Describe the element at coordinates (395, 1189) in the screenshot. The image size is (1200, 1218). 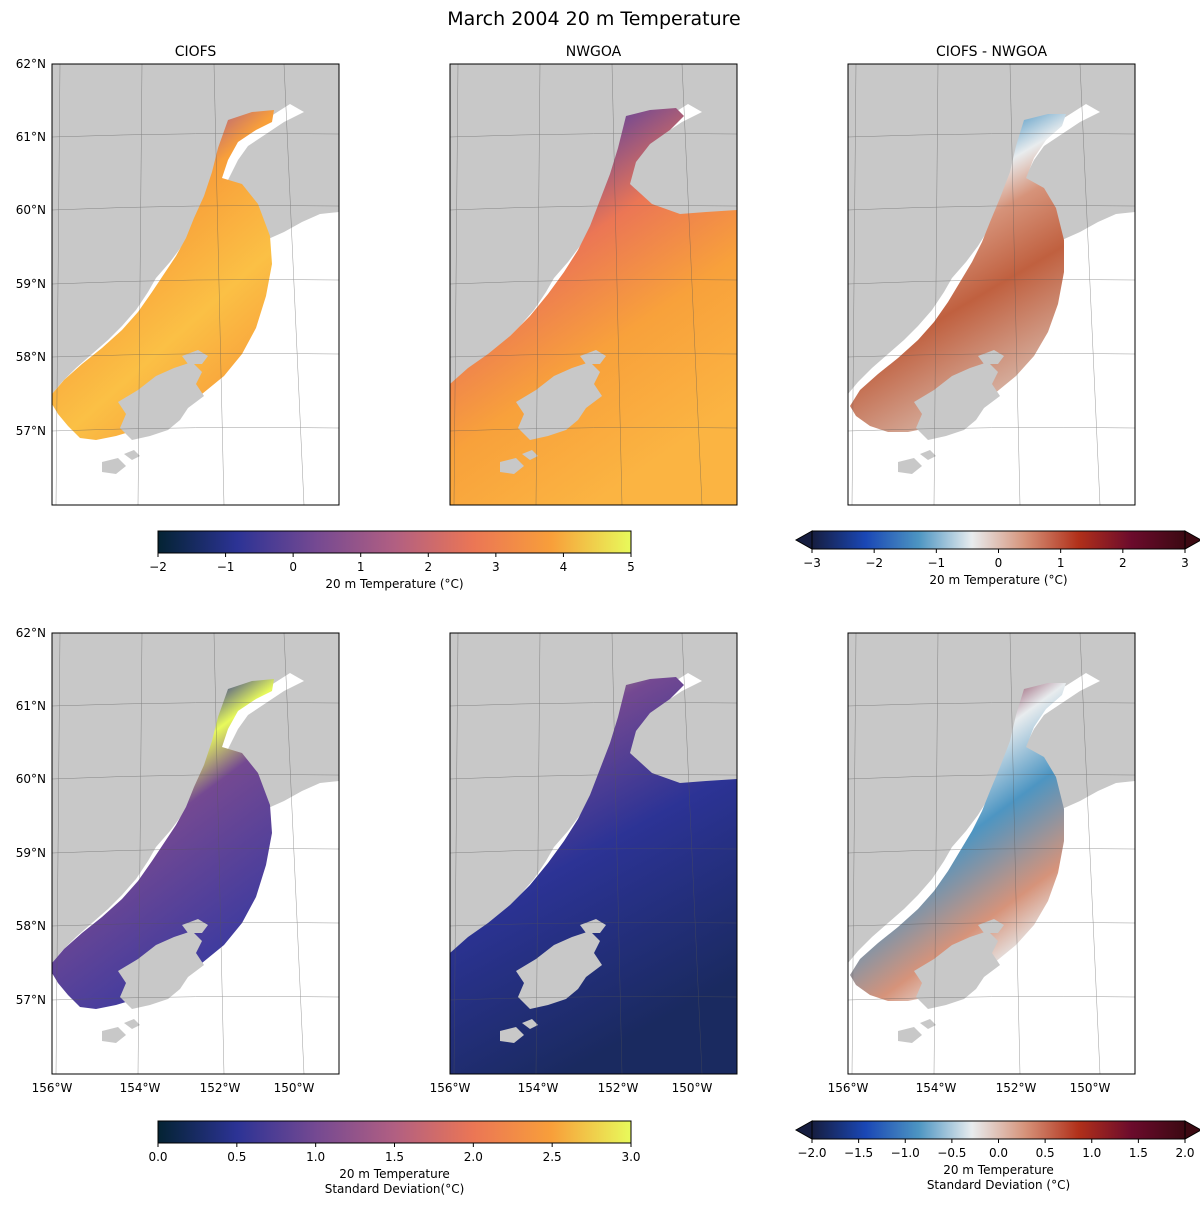
I see `colorbar-label-line2: Standard Deviation(°C)` at that location.